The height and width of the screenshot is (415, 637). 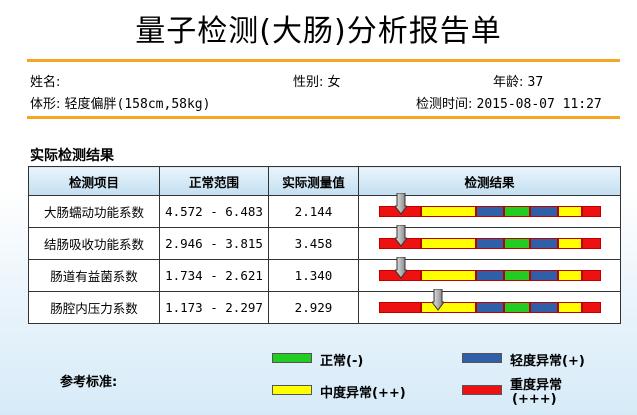 I want to click on title-divider, so click(x=323, y=60).